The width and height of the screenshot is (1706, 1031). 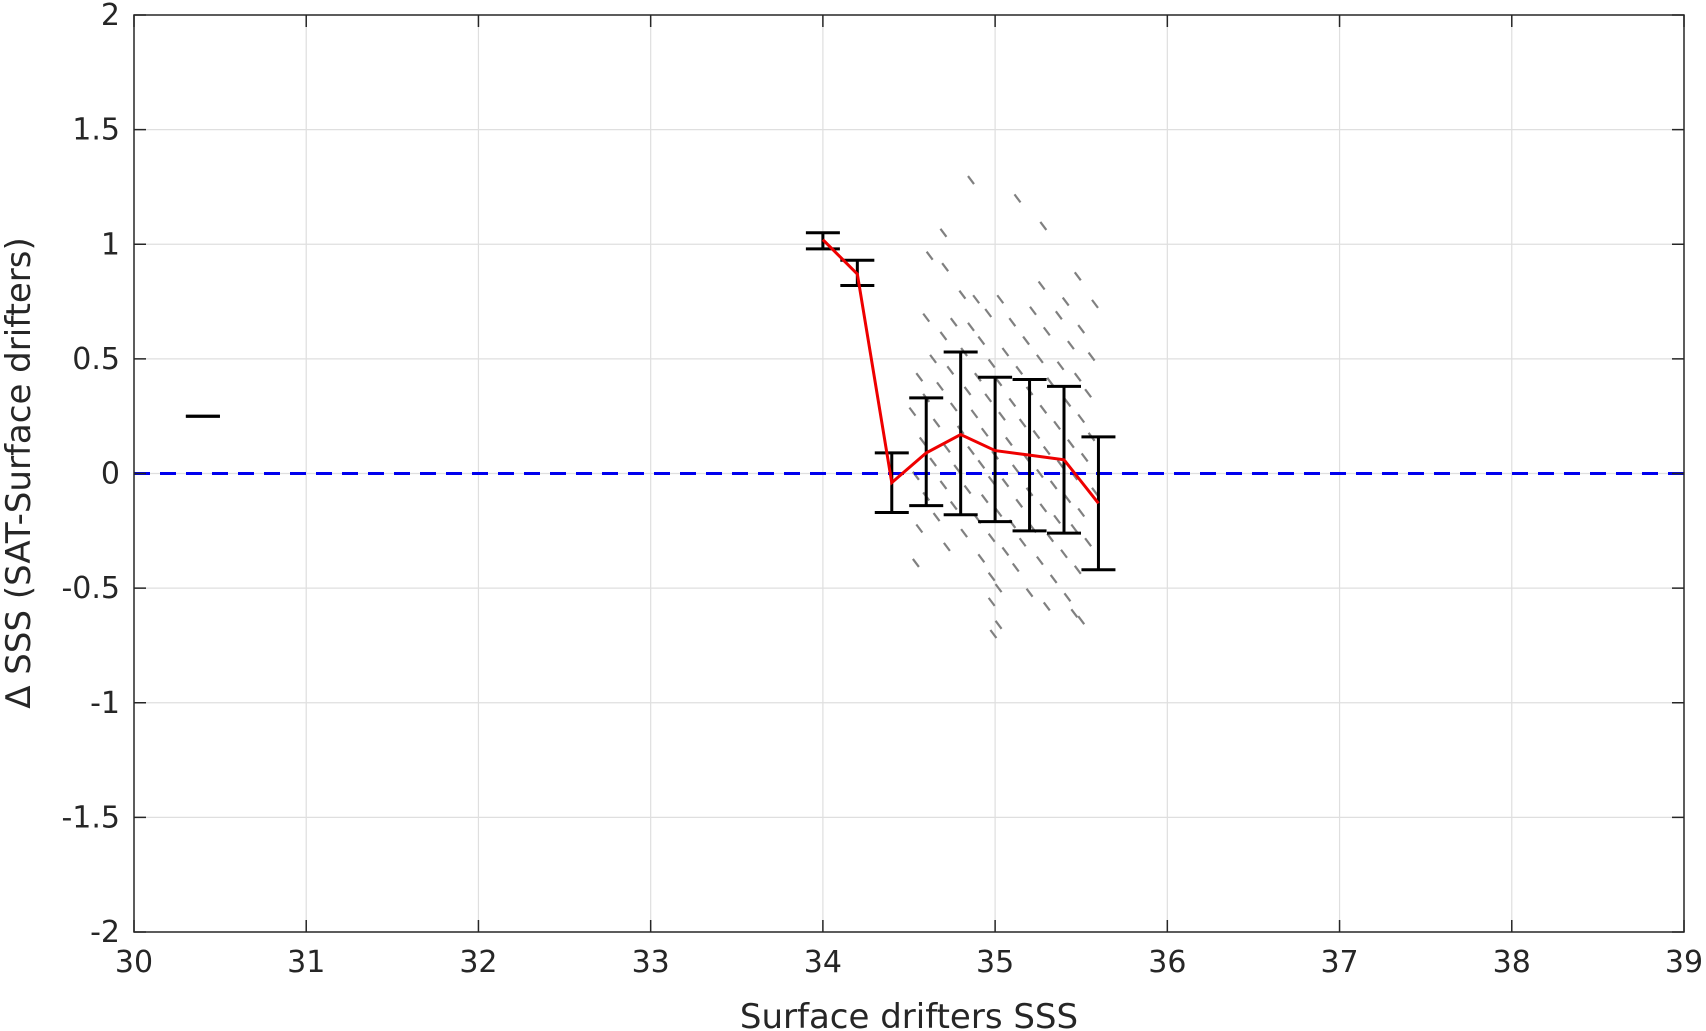 What do you see at coordinates (1003, 407) in the screenshot?
I see `scatter-cloud` at bounding box center [1003, 407].